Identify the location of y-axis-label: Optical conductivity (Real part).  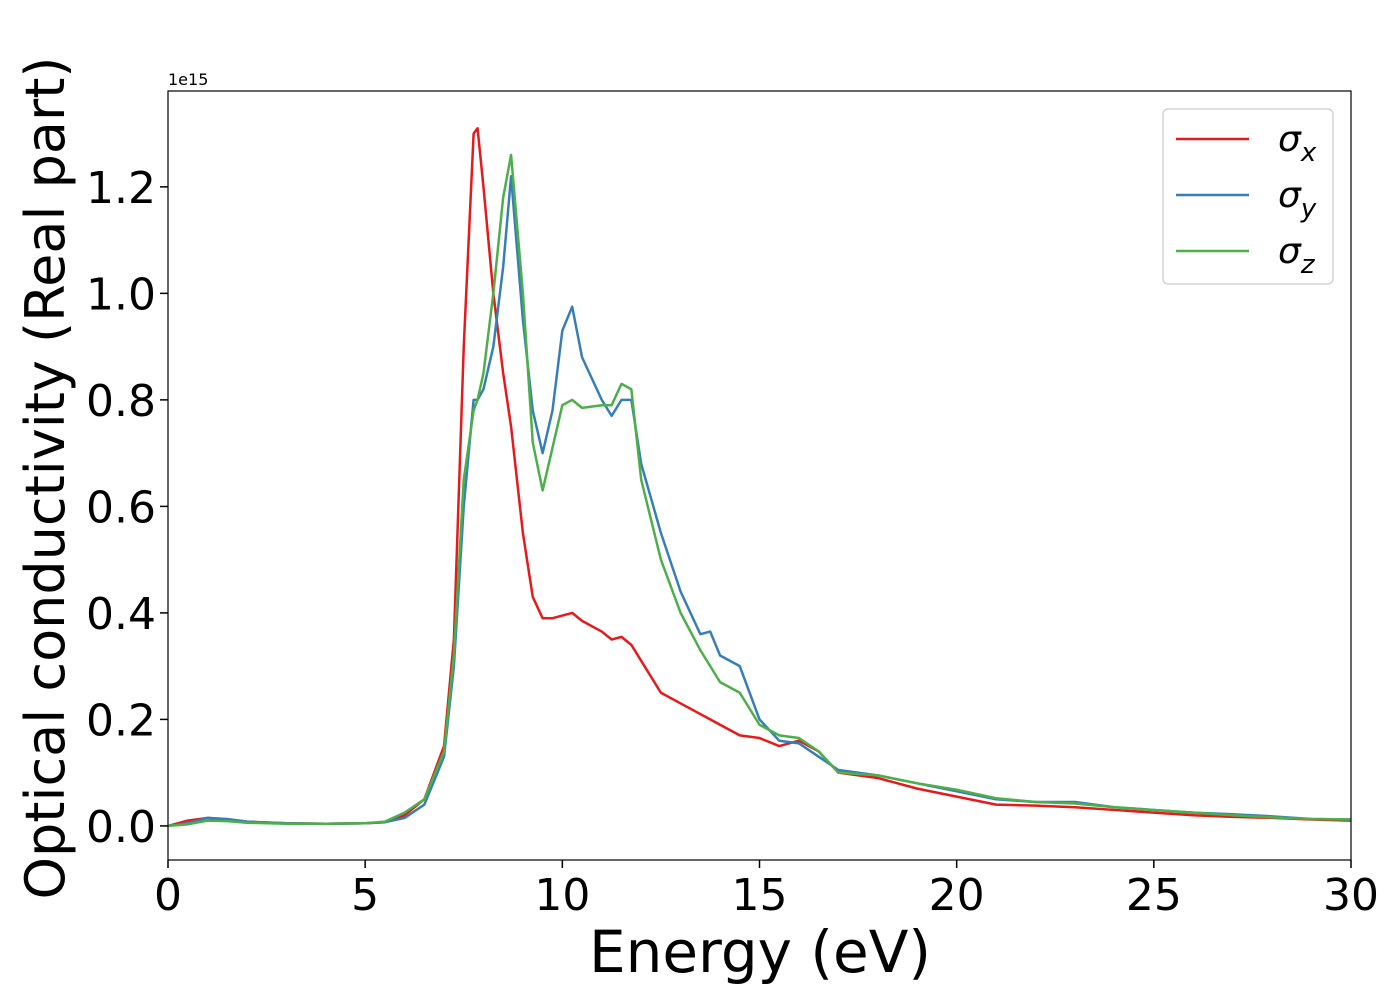
(45, 478).